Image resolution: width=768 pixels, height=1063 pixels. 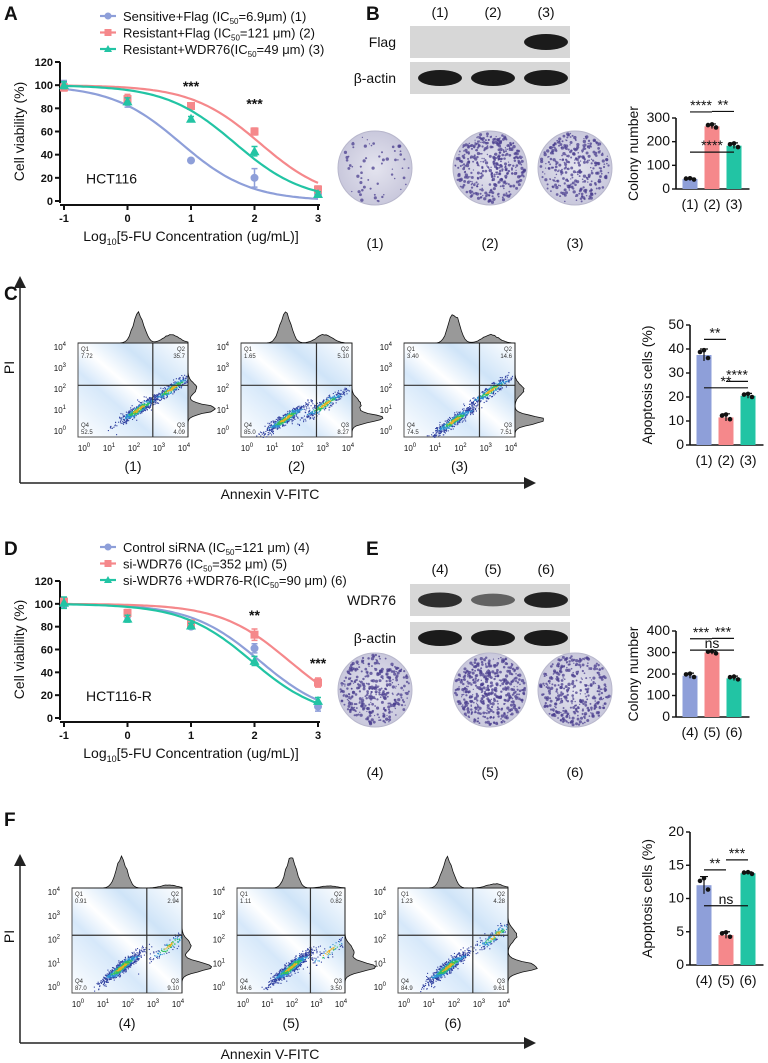 I want to click on x-label-sub: 10, so click(x=112, y=242).